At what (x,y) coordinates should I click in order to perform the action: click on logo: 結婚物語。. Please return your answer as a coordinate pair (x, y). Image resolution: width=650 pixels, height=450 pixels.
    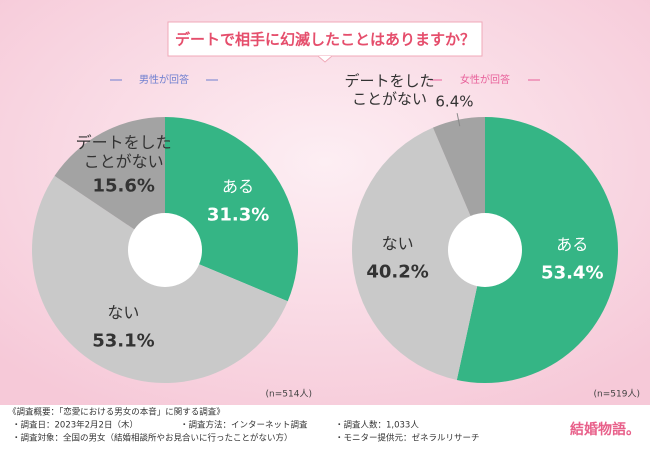
    Looking at the image, I should click on (605, 429).